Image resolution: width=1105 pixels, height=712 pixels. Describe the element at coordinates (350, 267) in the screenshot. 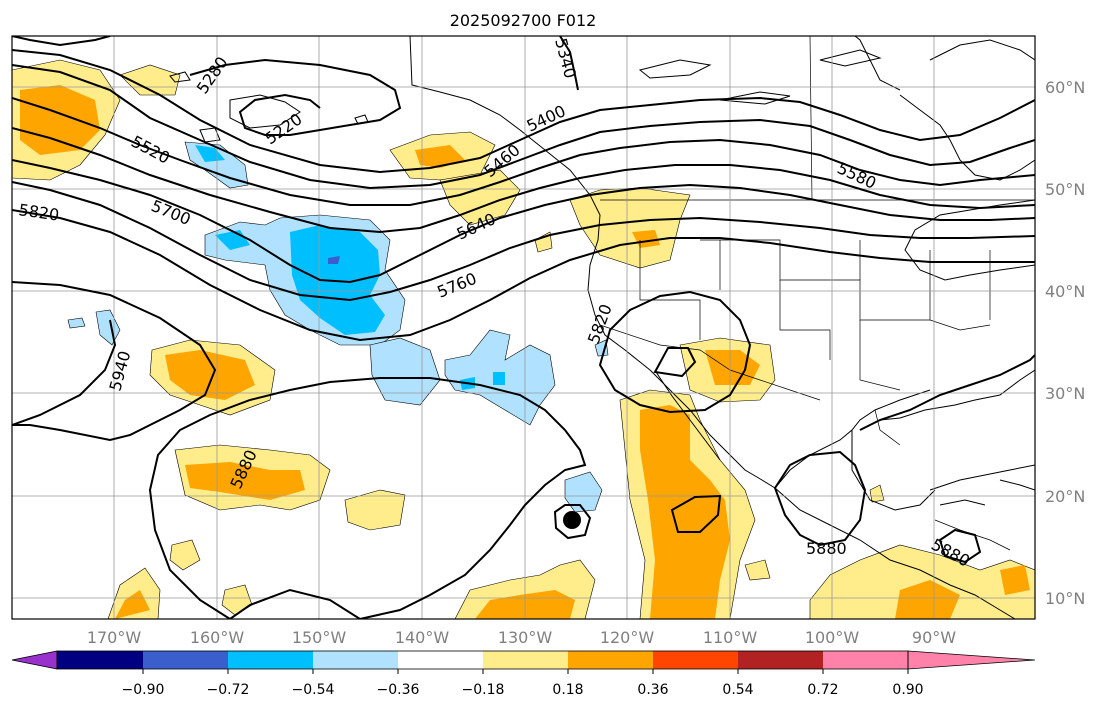

I see `negative-anomaly-blue` at that location.